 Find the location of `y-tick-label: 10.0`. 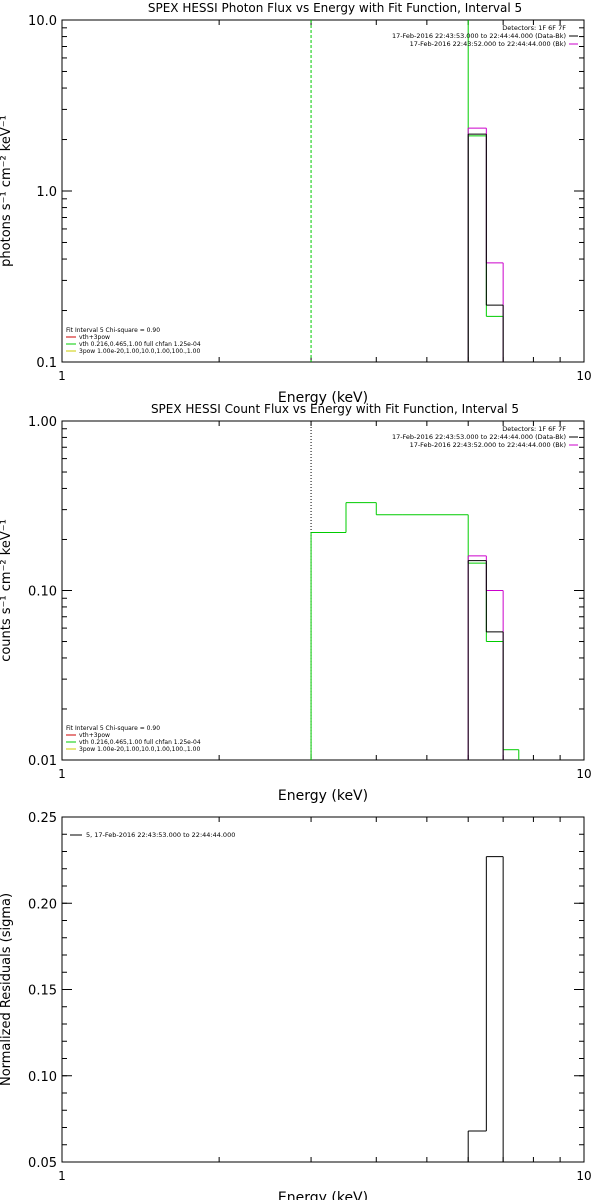

y-tick-label: 10.0 is located at coordinates (42, 21).